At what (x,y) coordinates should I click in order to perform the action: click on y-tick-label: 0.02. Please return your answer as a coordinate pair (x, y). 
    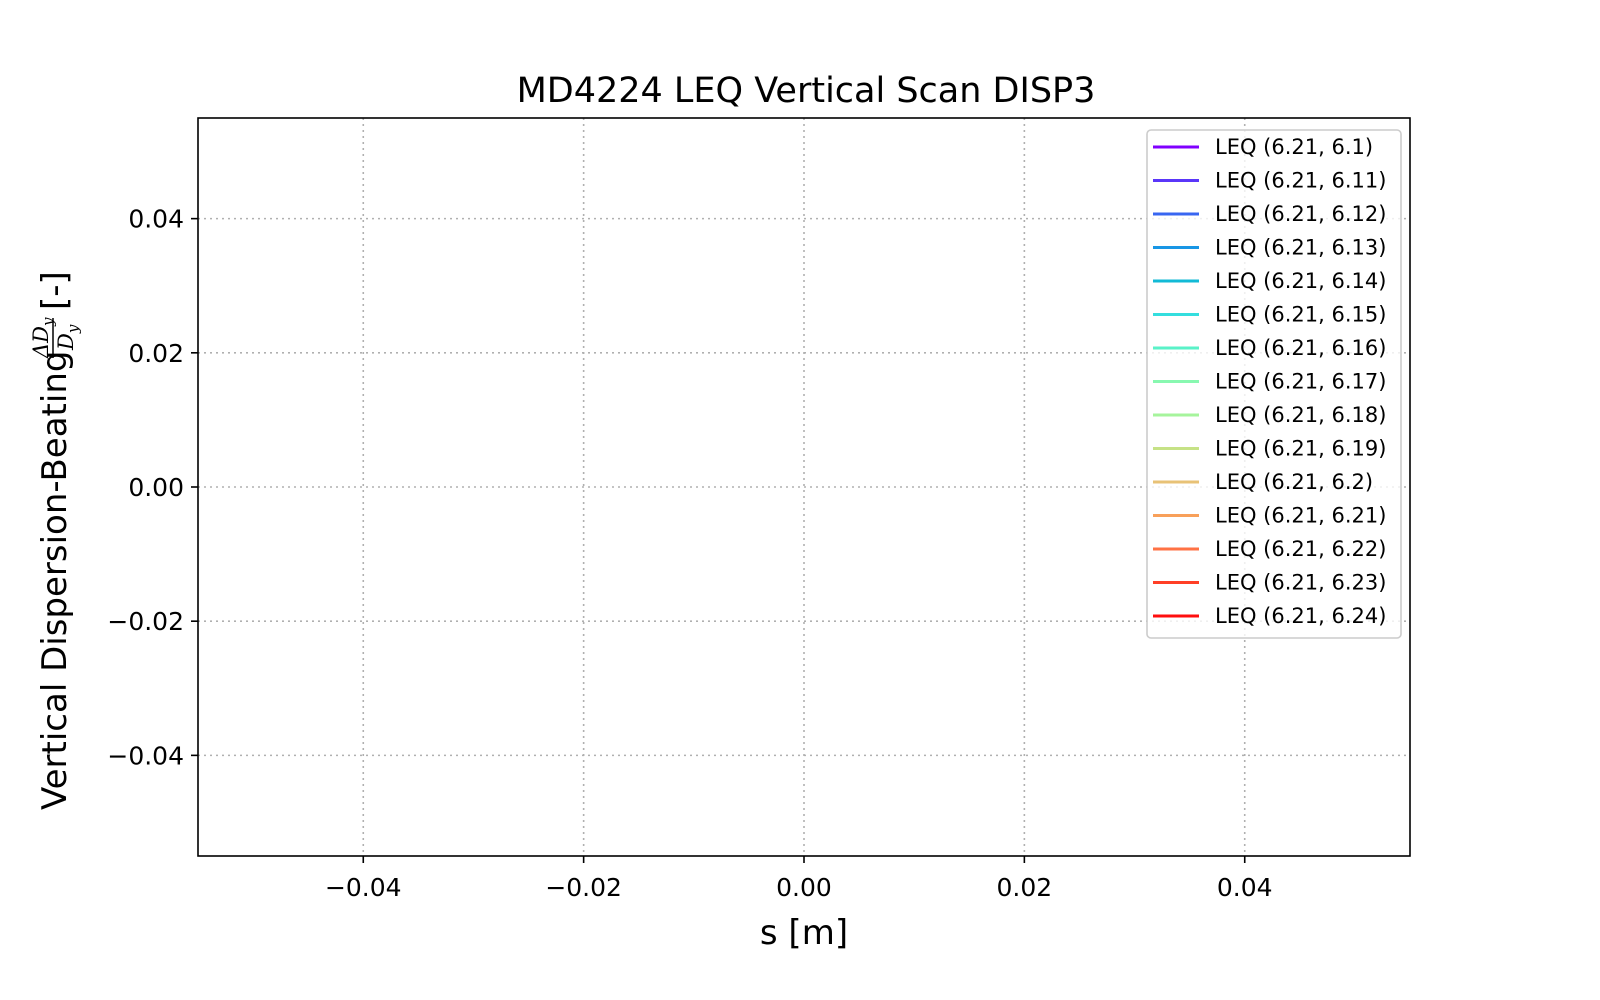
    Looking at the image, I should click on (156, 353).